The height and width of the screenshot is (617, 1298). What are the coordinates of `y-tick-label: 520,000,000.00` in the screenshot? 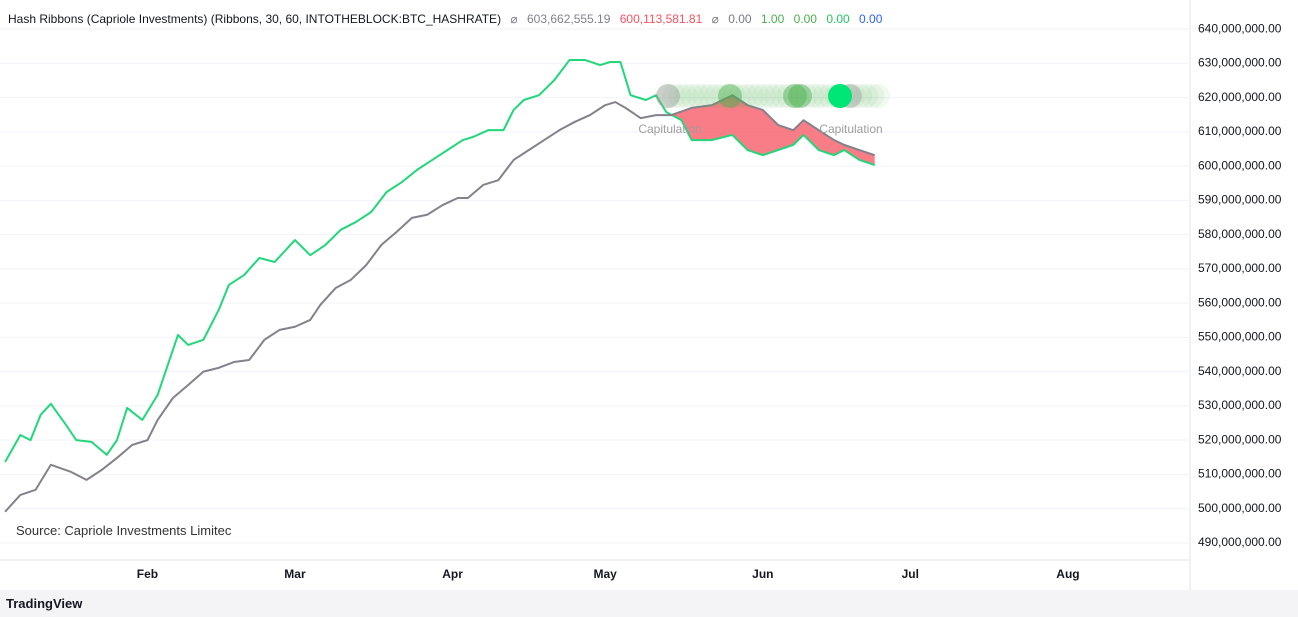 It's located at (1240, 439).